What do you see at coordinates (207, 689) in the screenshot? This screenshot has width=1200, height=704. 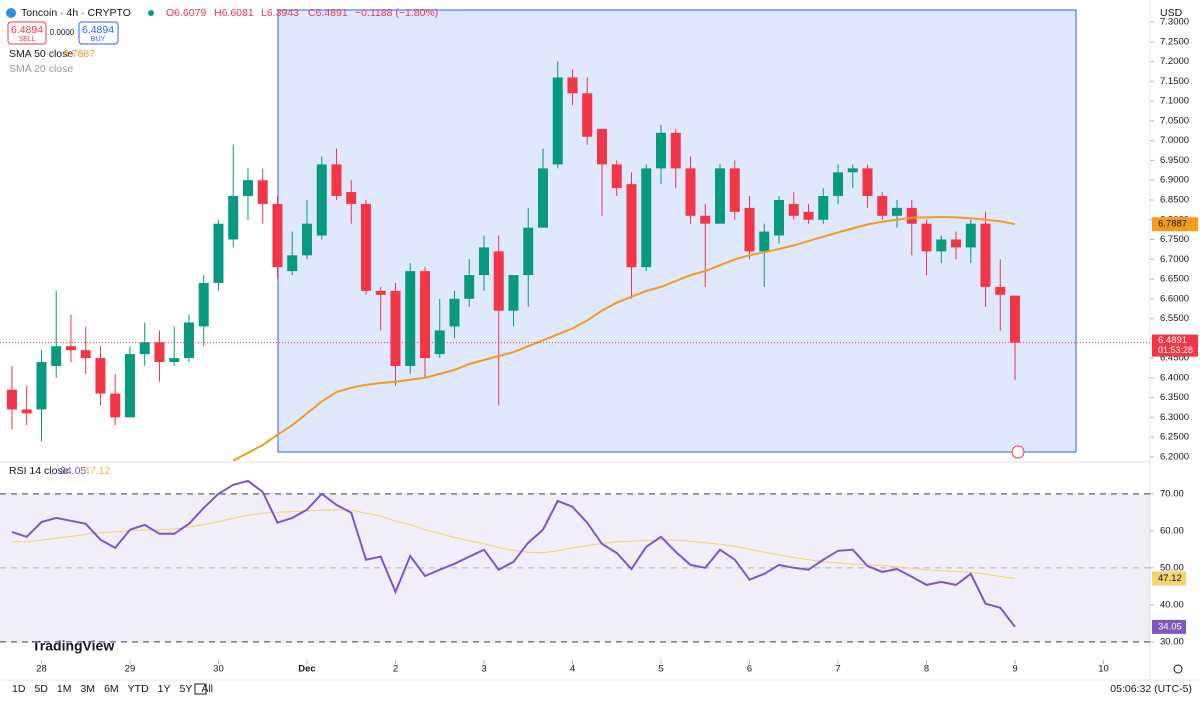 I see `timeframe-button: All` at bounding box center [207, 689].